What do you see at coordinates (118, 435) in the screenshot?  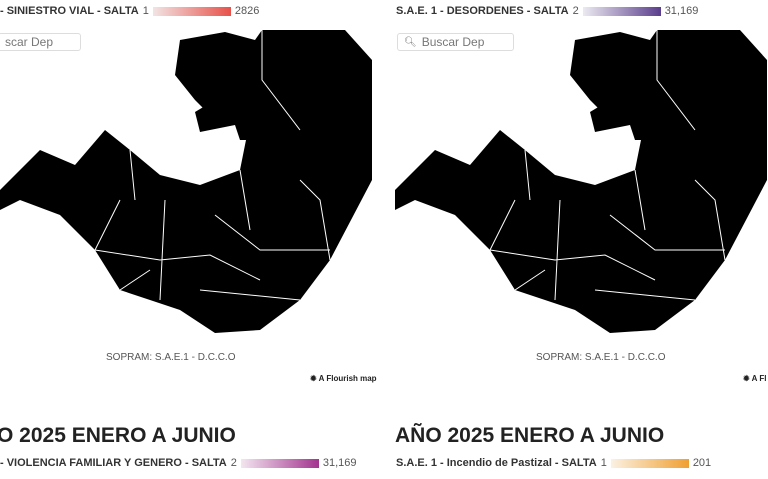 I see `section-title: O 2025 ENERO A JUNIO` at bounding box center [118, 435].